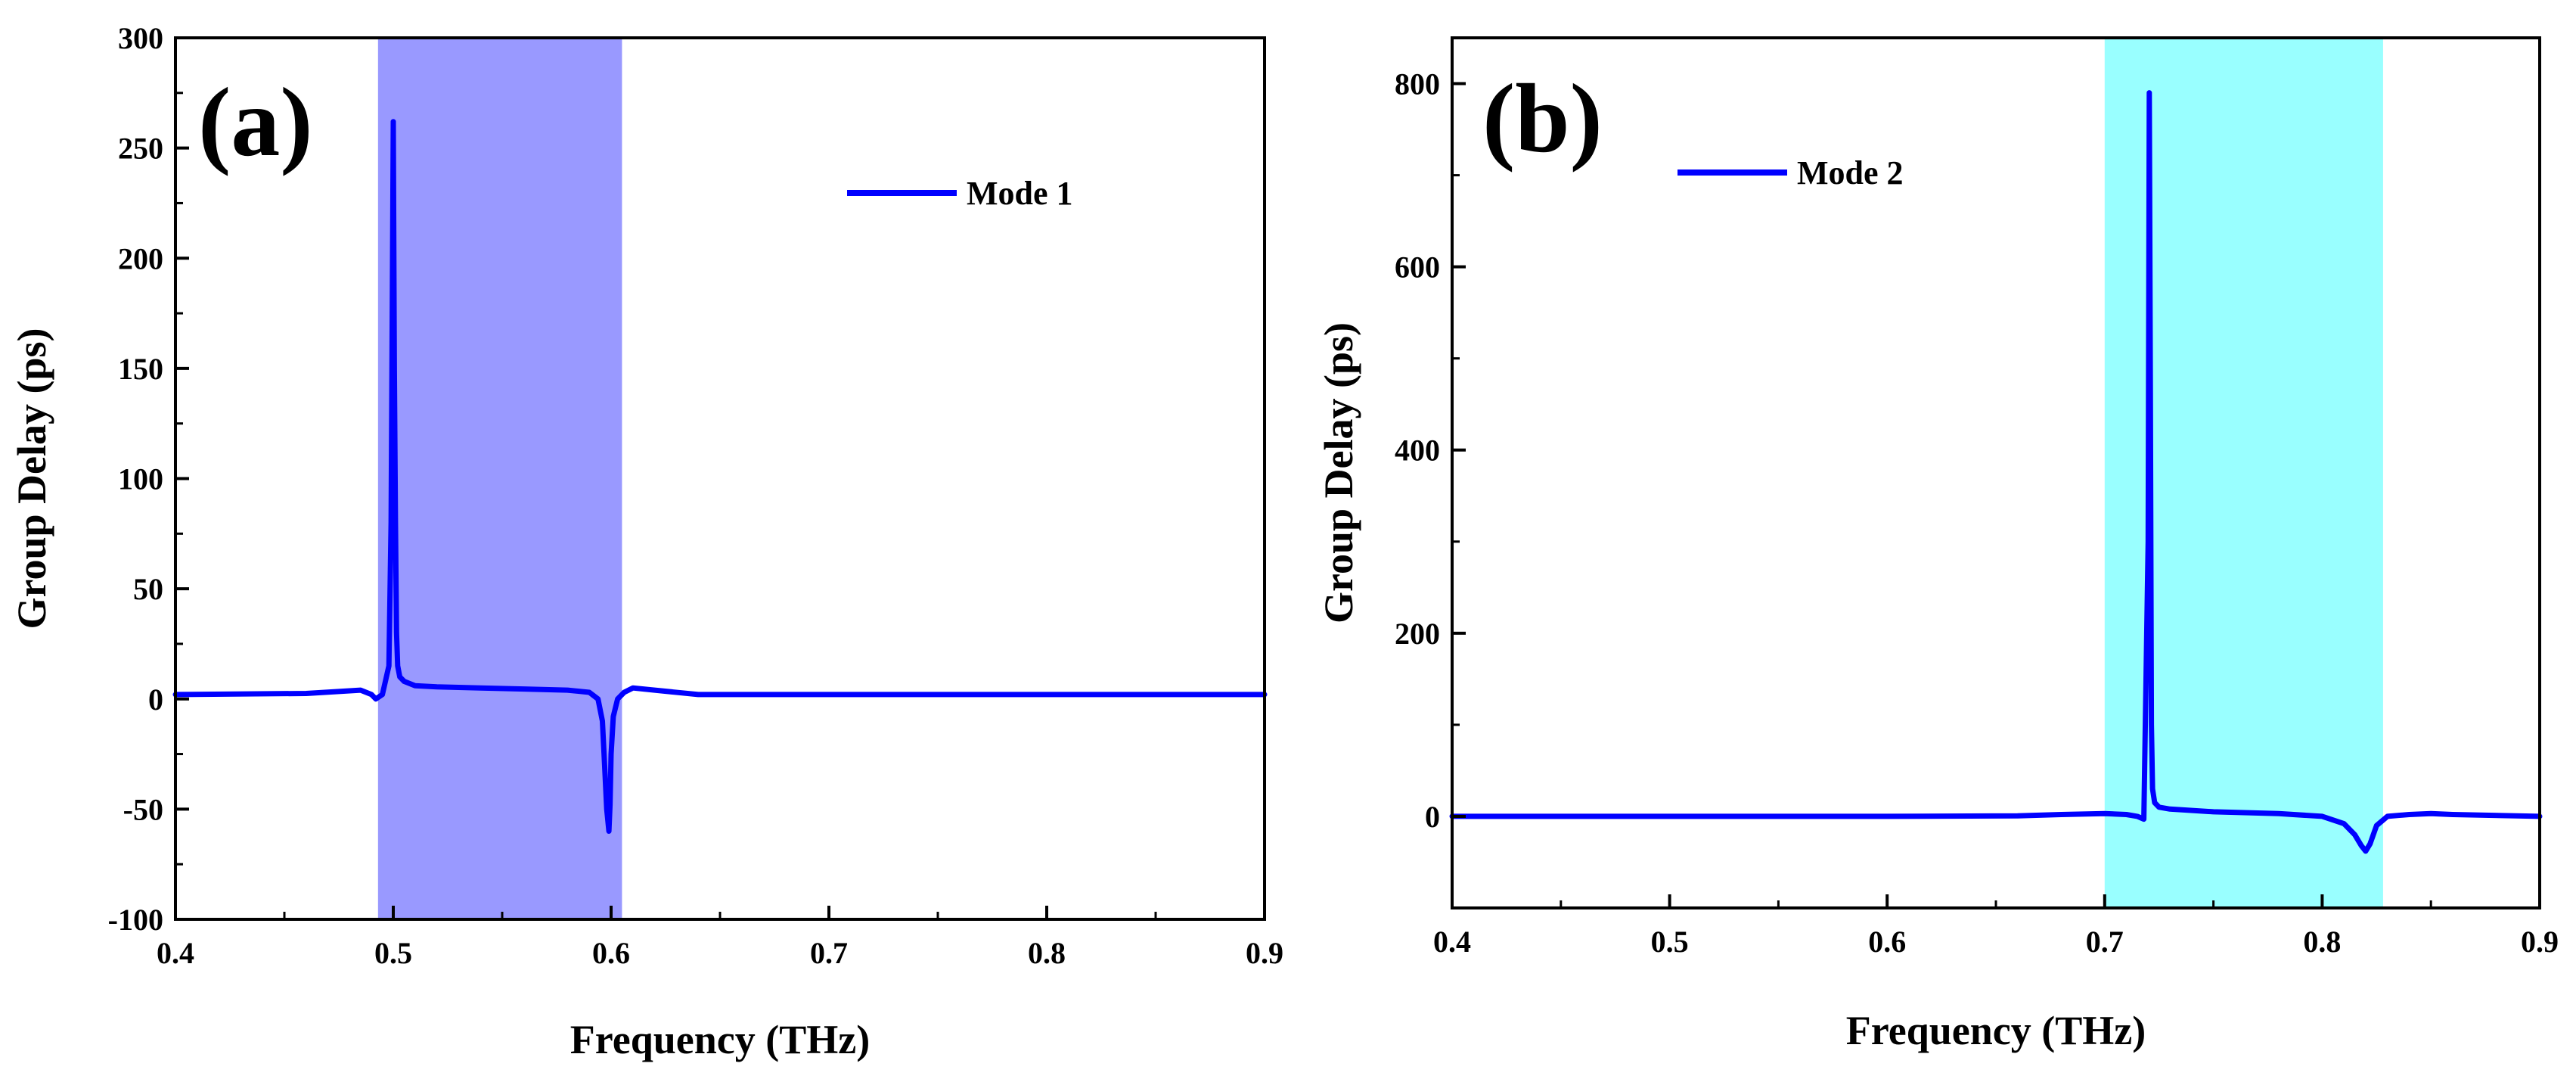  Describe the element at coordinates (1417, 84) in the screenshot. I see `y-tick-label: 800` at that location.